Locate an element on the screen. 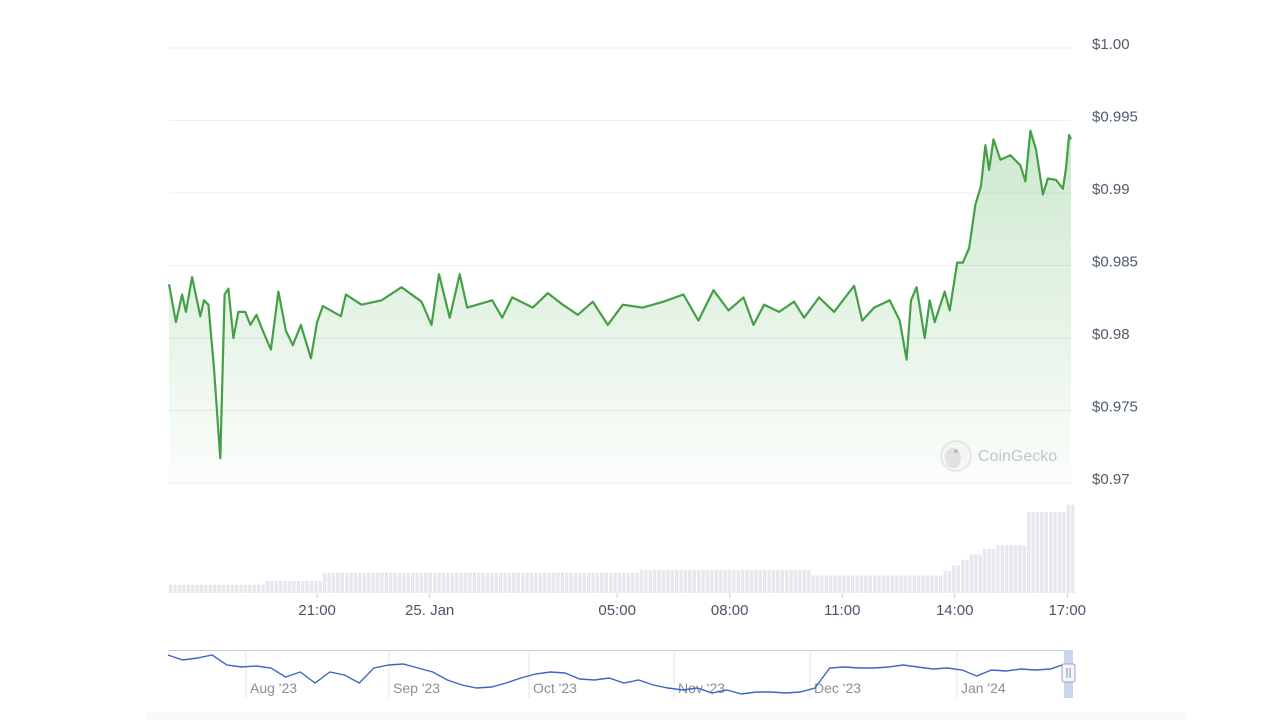 This screenshot has height=720, width=1280. navigator-grip-icon is located at coordinates (1068, 673).